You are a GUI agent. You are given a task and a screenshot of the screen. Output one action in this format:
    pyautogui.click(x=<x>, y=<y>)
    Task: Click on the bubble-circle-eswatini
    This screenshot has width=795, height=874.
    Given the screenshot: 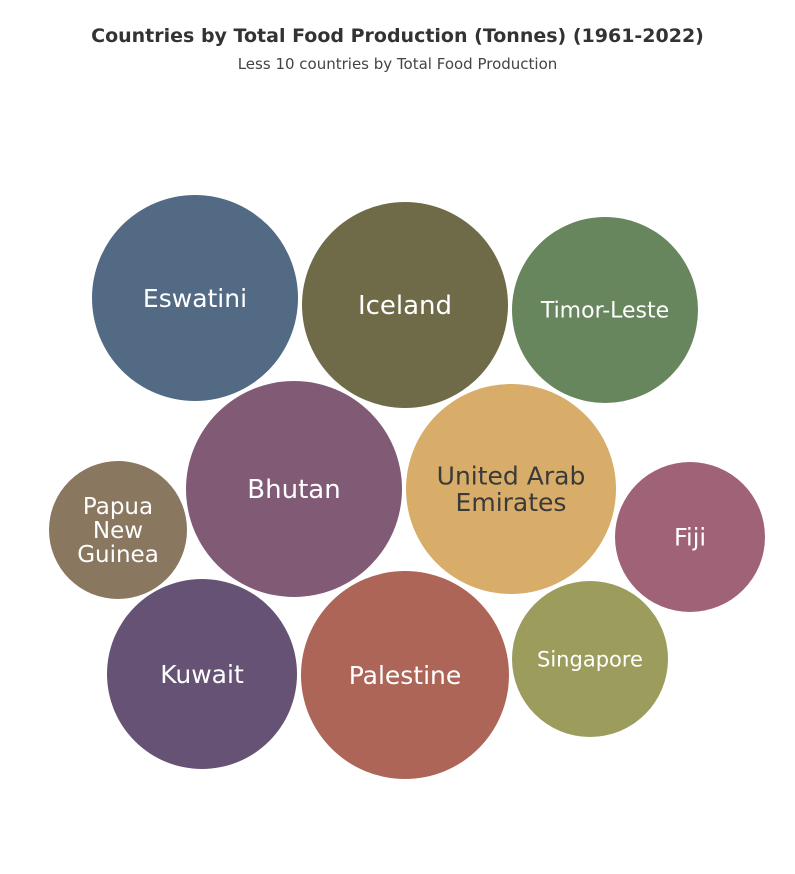 What is the action you would take?
    pyautogui.click(x=195, y=298)
    